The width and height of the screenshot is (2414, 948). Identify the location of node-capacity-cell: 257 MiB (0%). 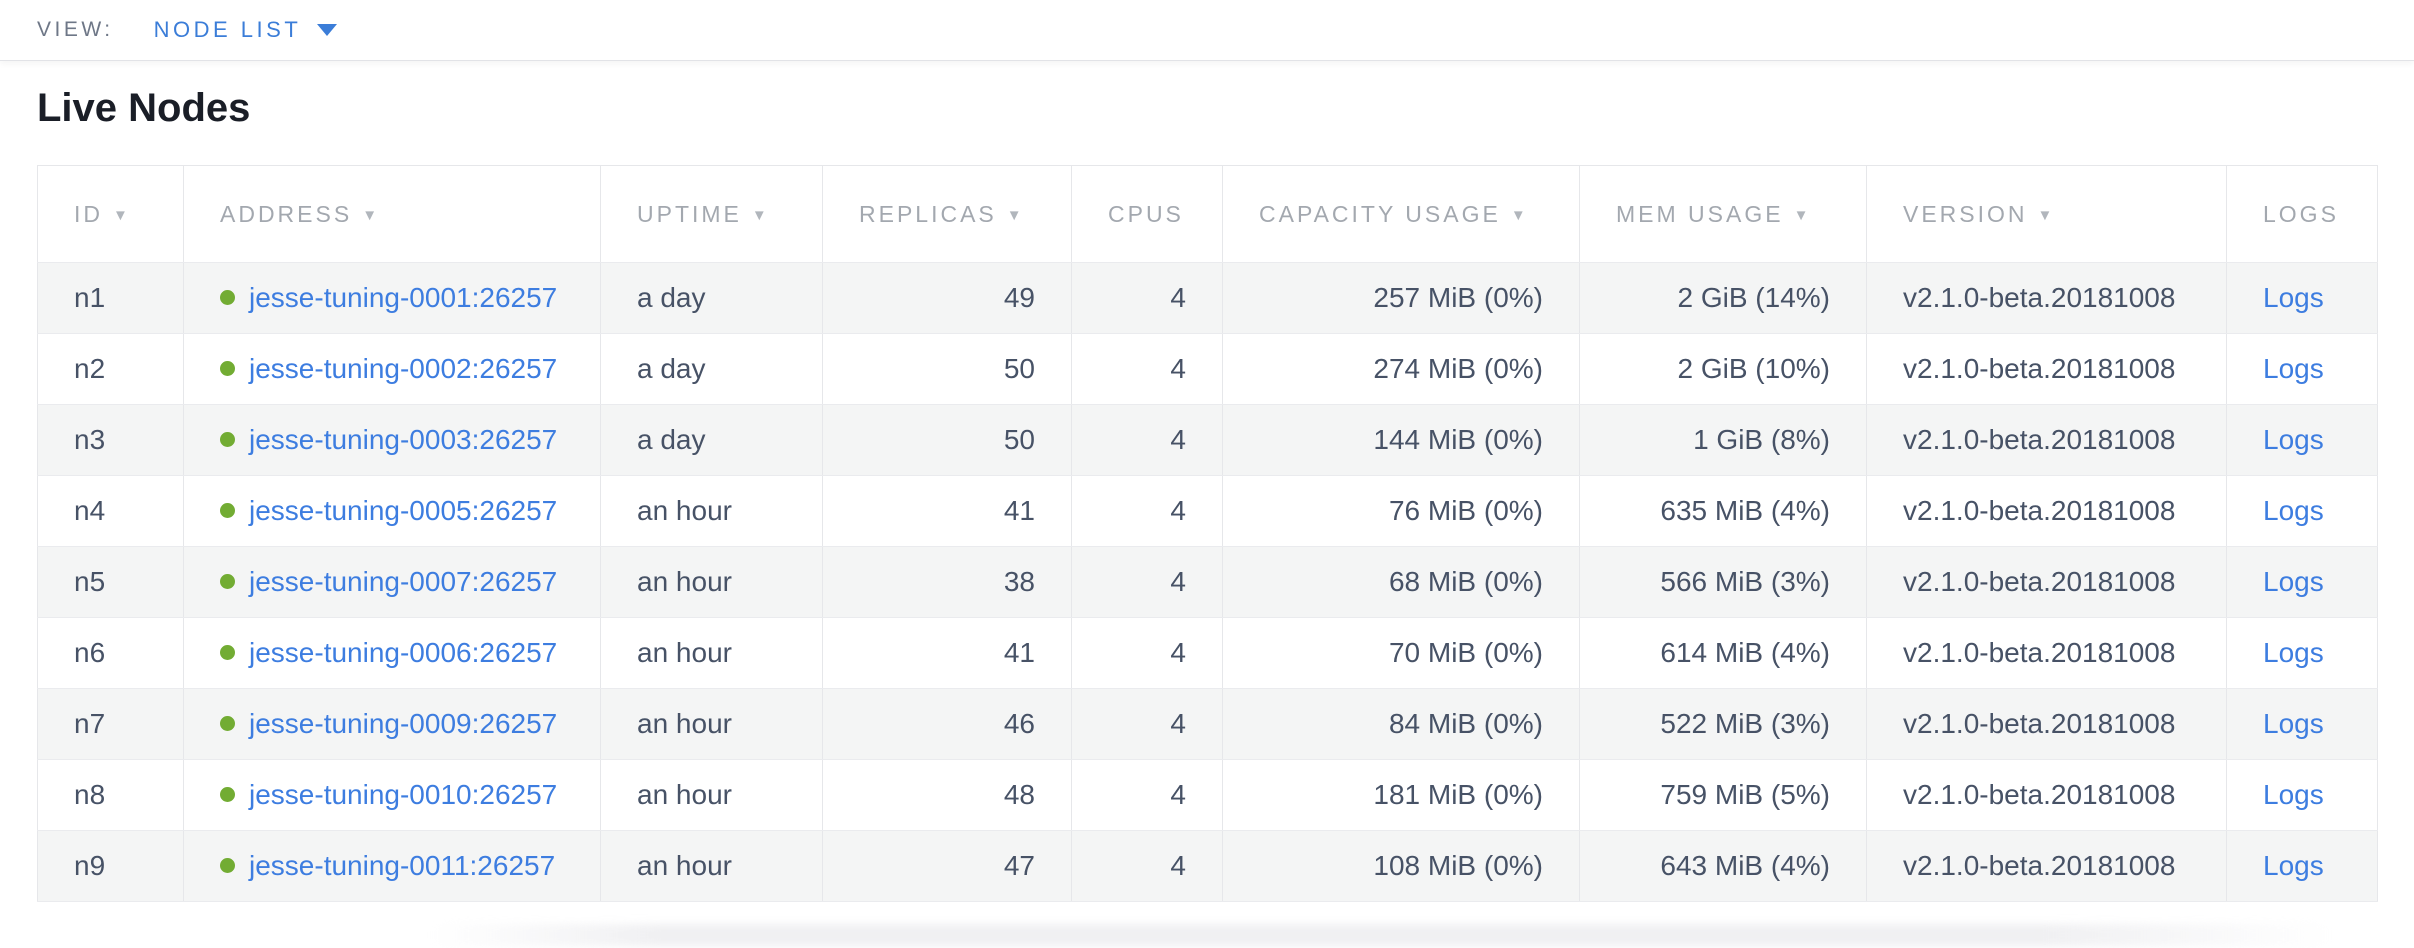
(1401, 298).